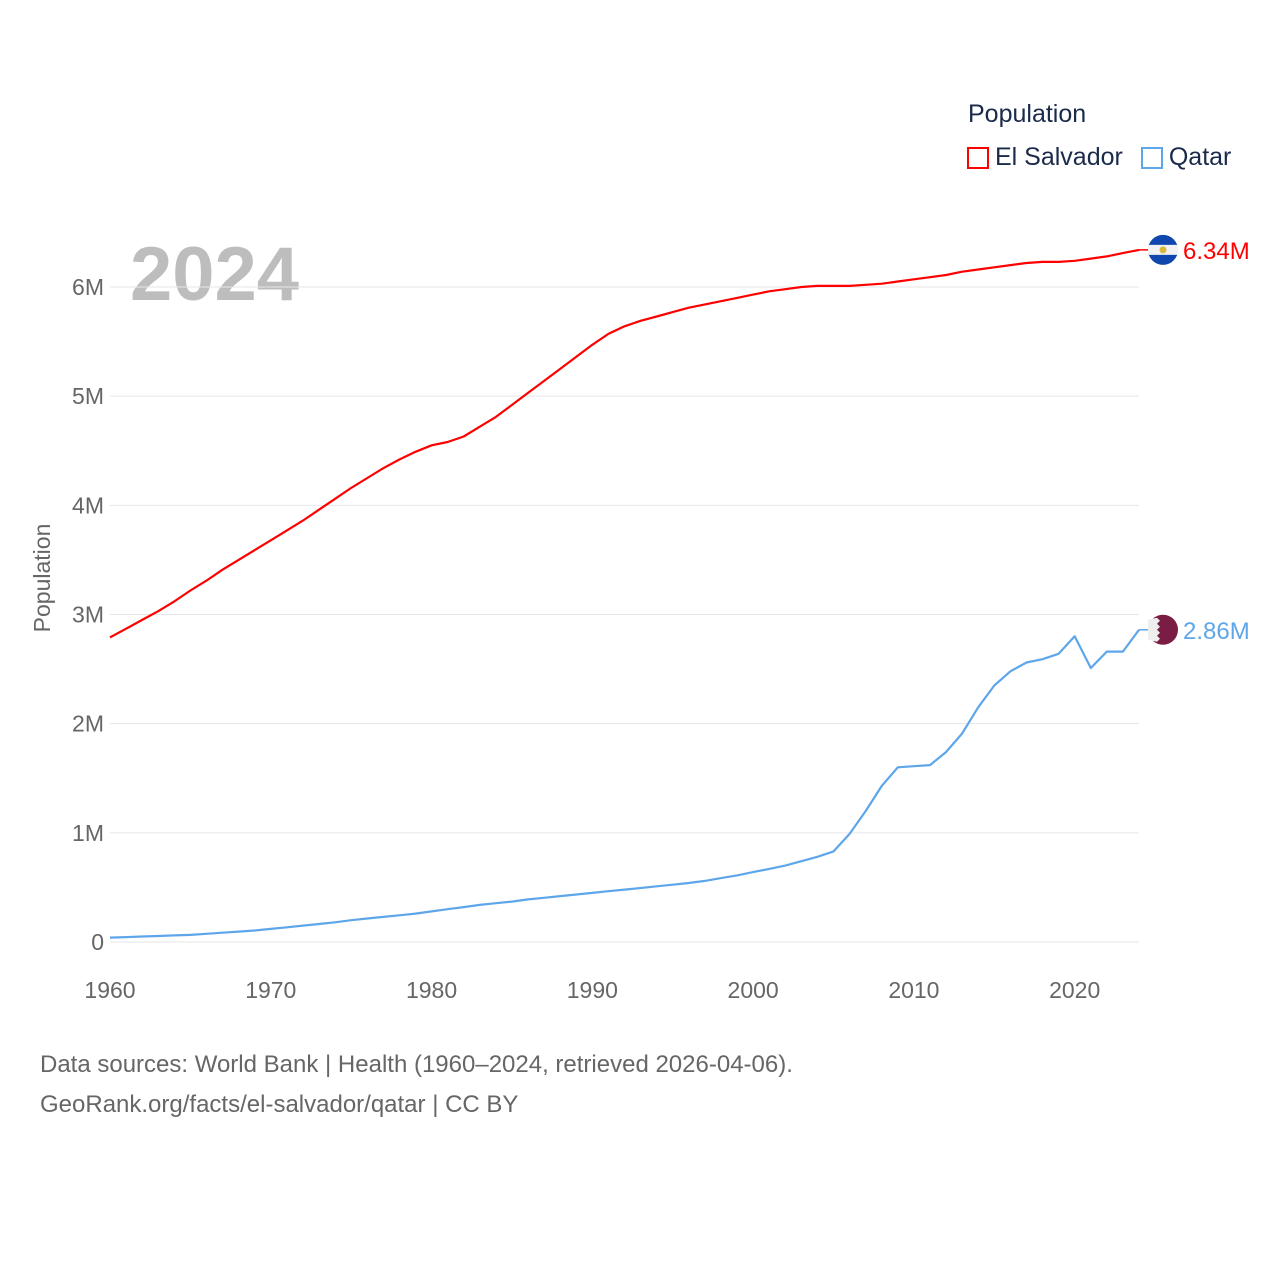 The width and height of the screenshot is (1280, 1280). Describe the element at coordinates (88, 724) in the screenshot. I see `y-tick-label: 2M` at that location.